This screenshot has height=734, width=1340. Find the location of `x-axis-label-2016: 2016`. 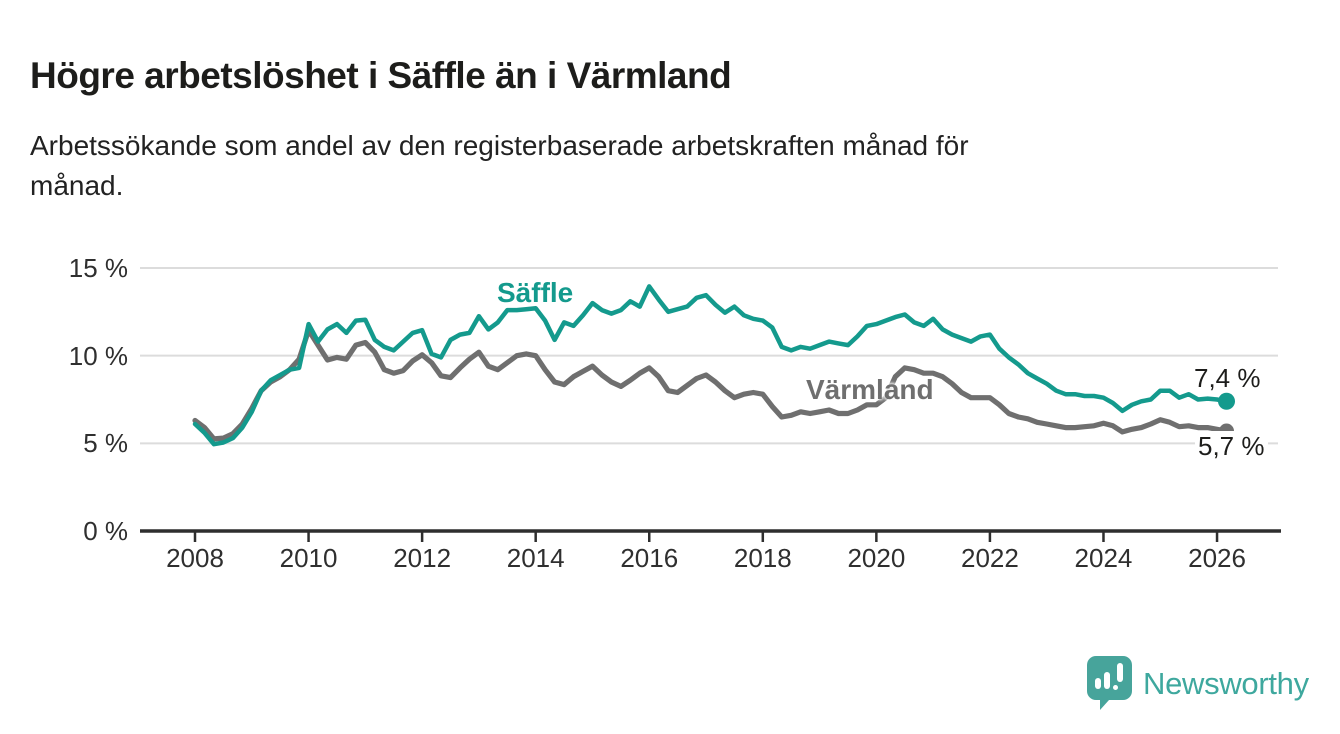

x-axis-label-2016: 2016 is located at coordinates (649, 558).